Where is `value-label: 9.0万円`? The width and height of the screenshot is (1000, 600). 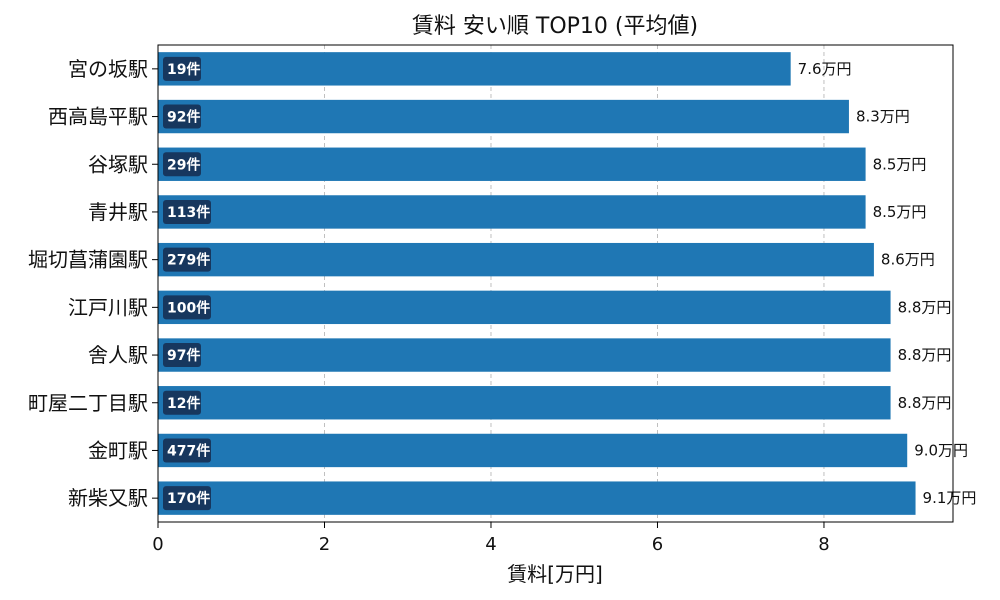
value-label: 9.0万円 is located at coordinates (941, 450).